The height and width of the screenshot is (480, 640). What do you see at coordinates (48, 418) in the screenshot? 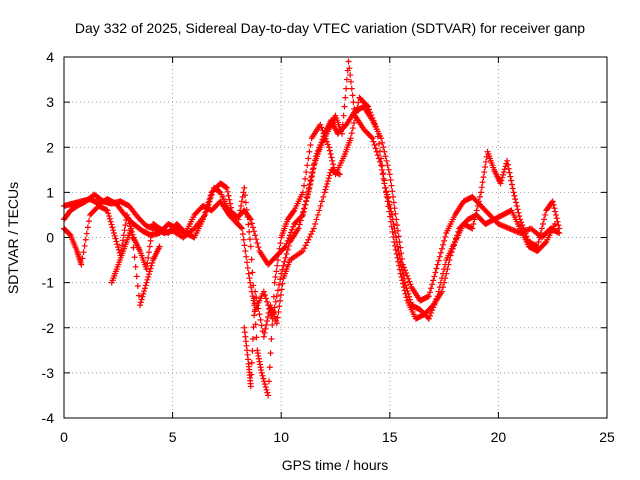
I see `y-tick-label: -4` at bounding box center [48, 418].